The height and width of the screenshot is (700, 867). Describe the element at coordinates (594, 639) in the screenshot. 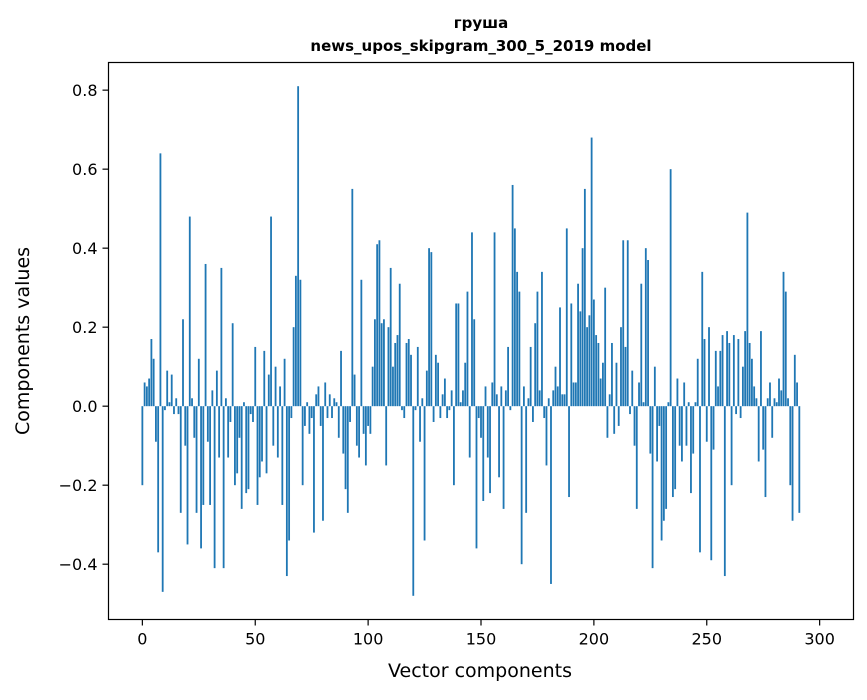

I see `x-tick-label: 200` at that location.